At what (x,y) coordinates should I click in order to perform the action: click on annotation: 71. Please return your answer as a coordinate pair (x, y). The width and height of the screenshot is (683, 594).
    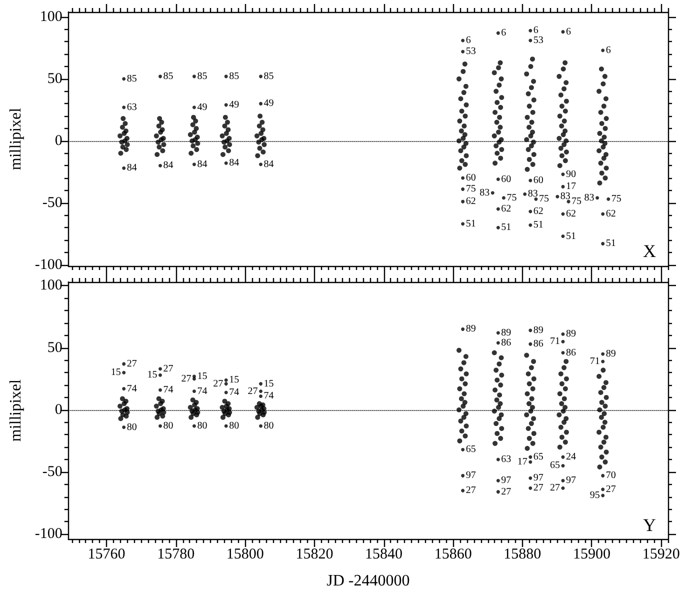
    Looking at the image, I should click on (595, 361).